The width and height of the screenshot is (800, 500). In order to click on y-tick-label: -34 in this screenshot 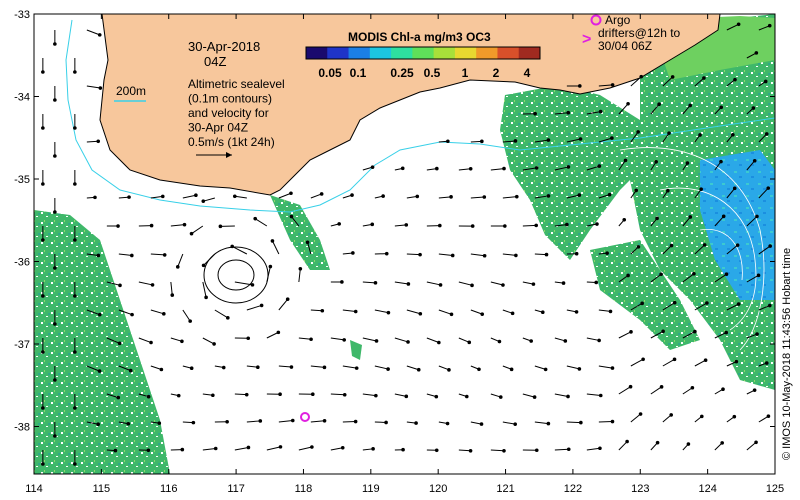, I will do `click(22, 98)`.